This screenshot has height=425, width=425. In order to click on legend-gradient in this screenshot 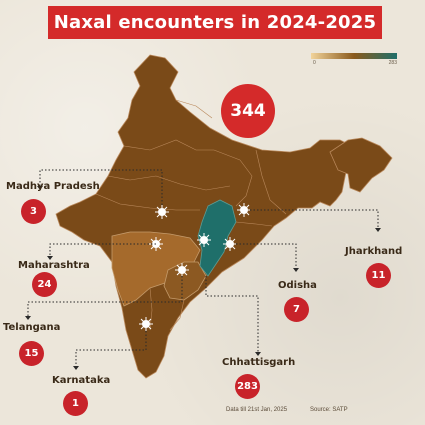, I will do `click(354, 56)`.